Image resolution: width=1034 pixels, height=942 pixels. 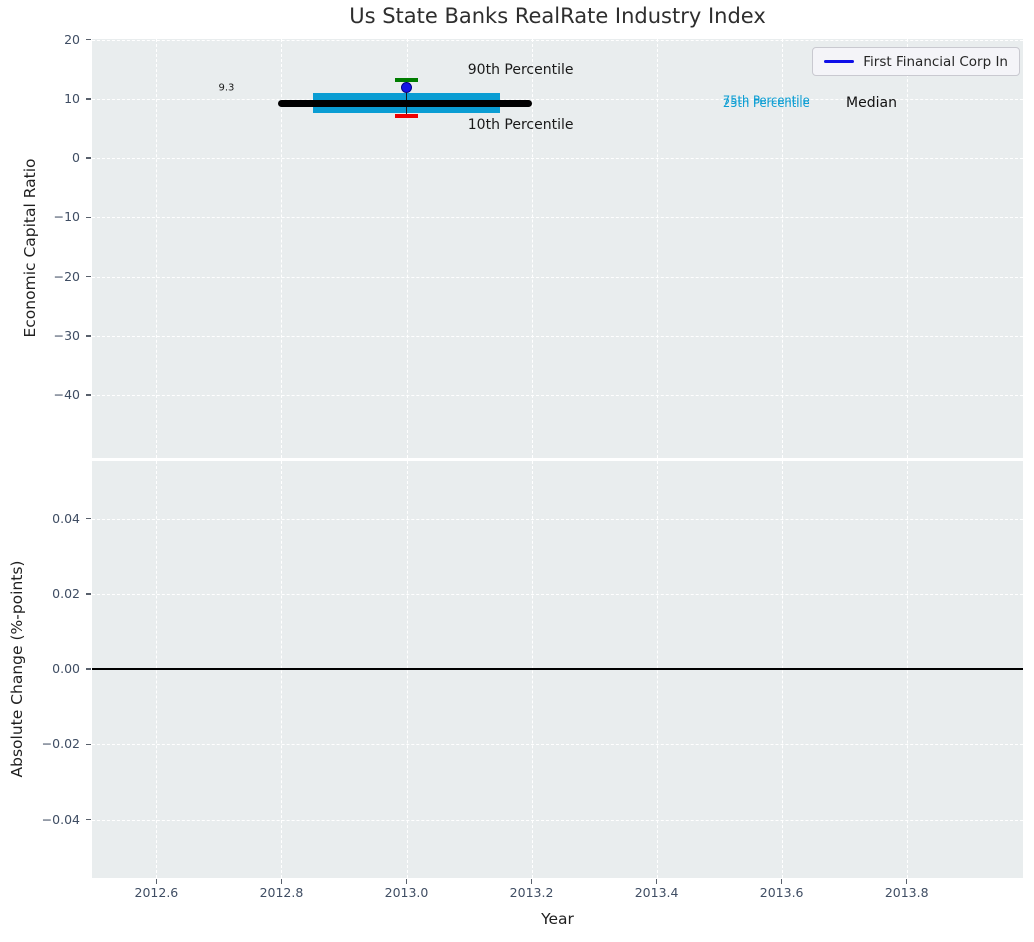 I want to click on x-tick-label: 2013.4, so click(x=656, y=892).